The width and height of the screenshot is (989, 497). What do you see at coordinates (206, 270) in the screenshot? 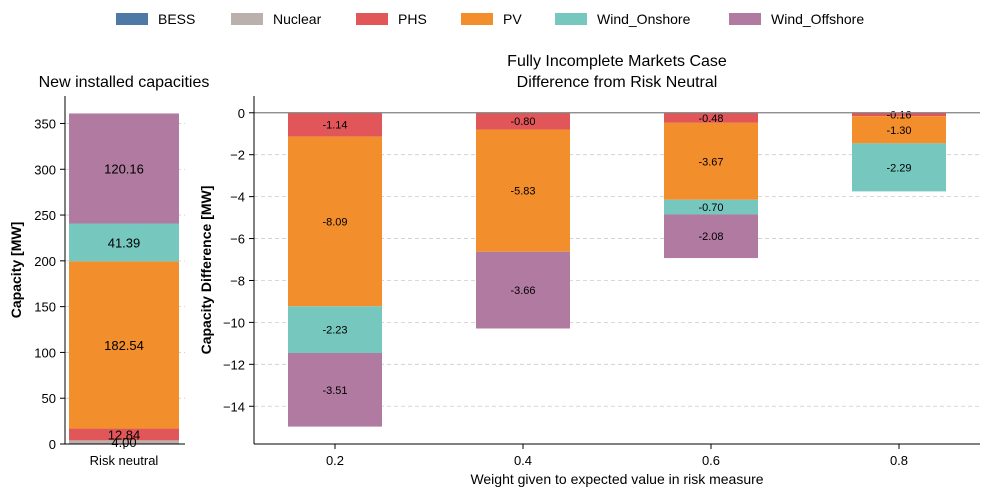
I see `right-y-axis-label: Capacity Difference [MW]` at bounding box center [206, 270].